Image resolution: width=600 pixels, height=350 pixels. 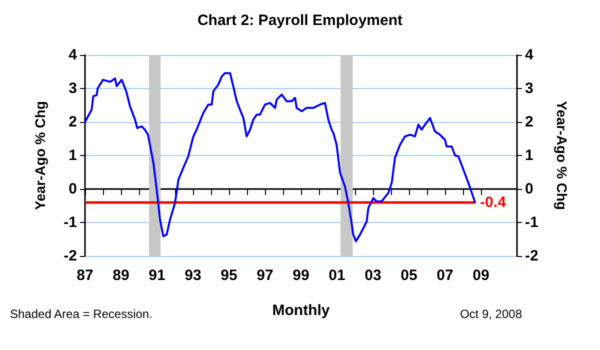 What do you see at coordinates (81, 314) in the screenshot?
I see `text: Shaded Area = Recession.` at bounding box center [81, 314].